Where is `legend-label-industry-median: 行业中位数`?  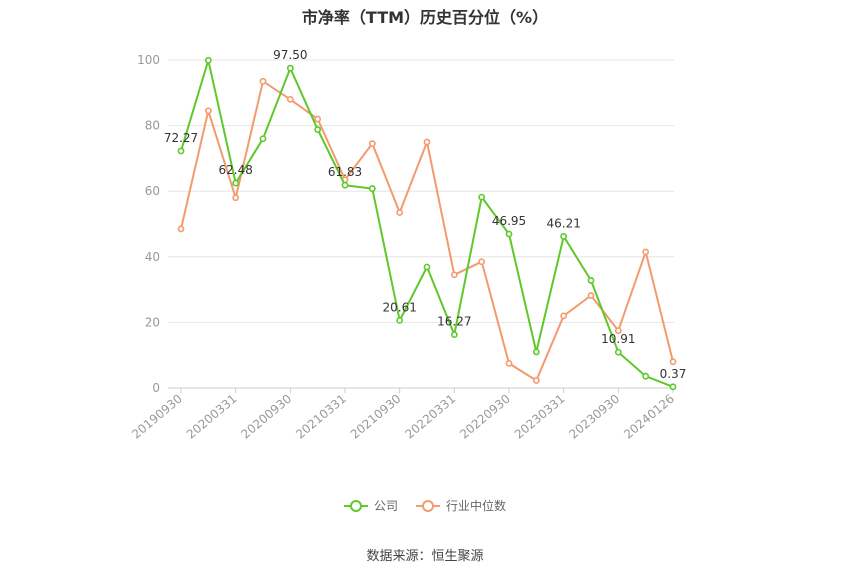
legend-label-industry-median: 行业中位数 is located at coordinates (476, 506).